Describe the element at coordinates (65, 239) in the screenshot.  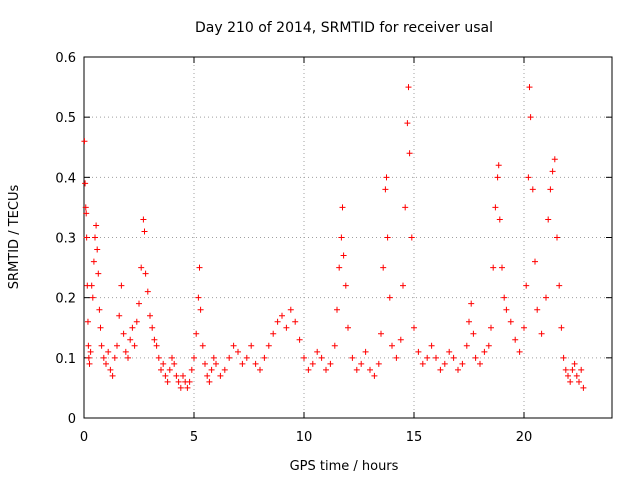
I see `y-tick-labels: 0 0.1 0.2 0.3 0.4 0.5 0.6` at that location.